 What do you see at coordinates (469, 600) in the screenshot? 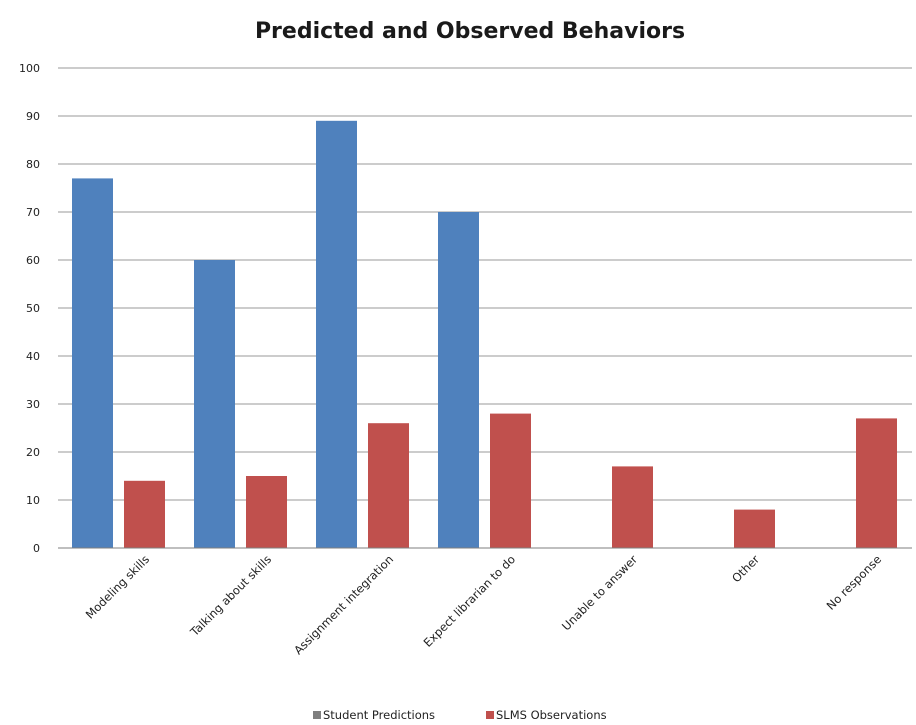
I see `x-category-label: Expect librarian to do` at bounding box center [469, 600].